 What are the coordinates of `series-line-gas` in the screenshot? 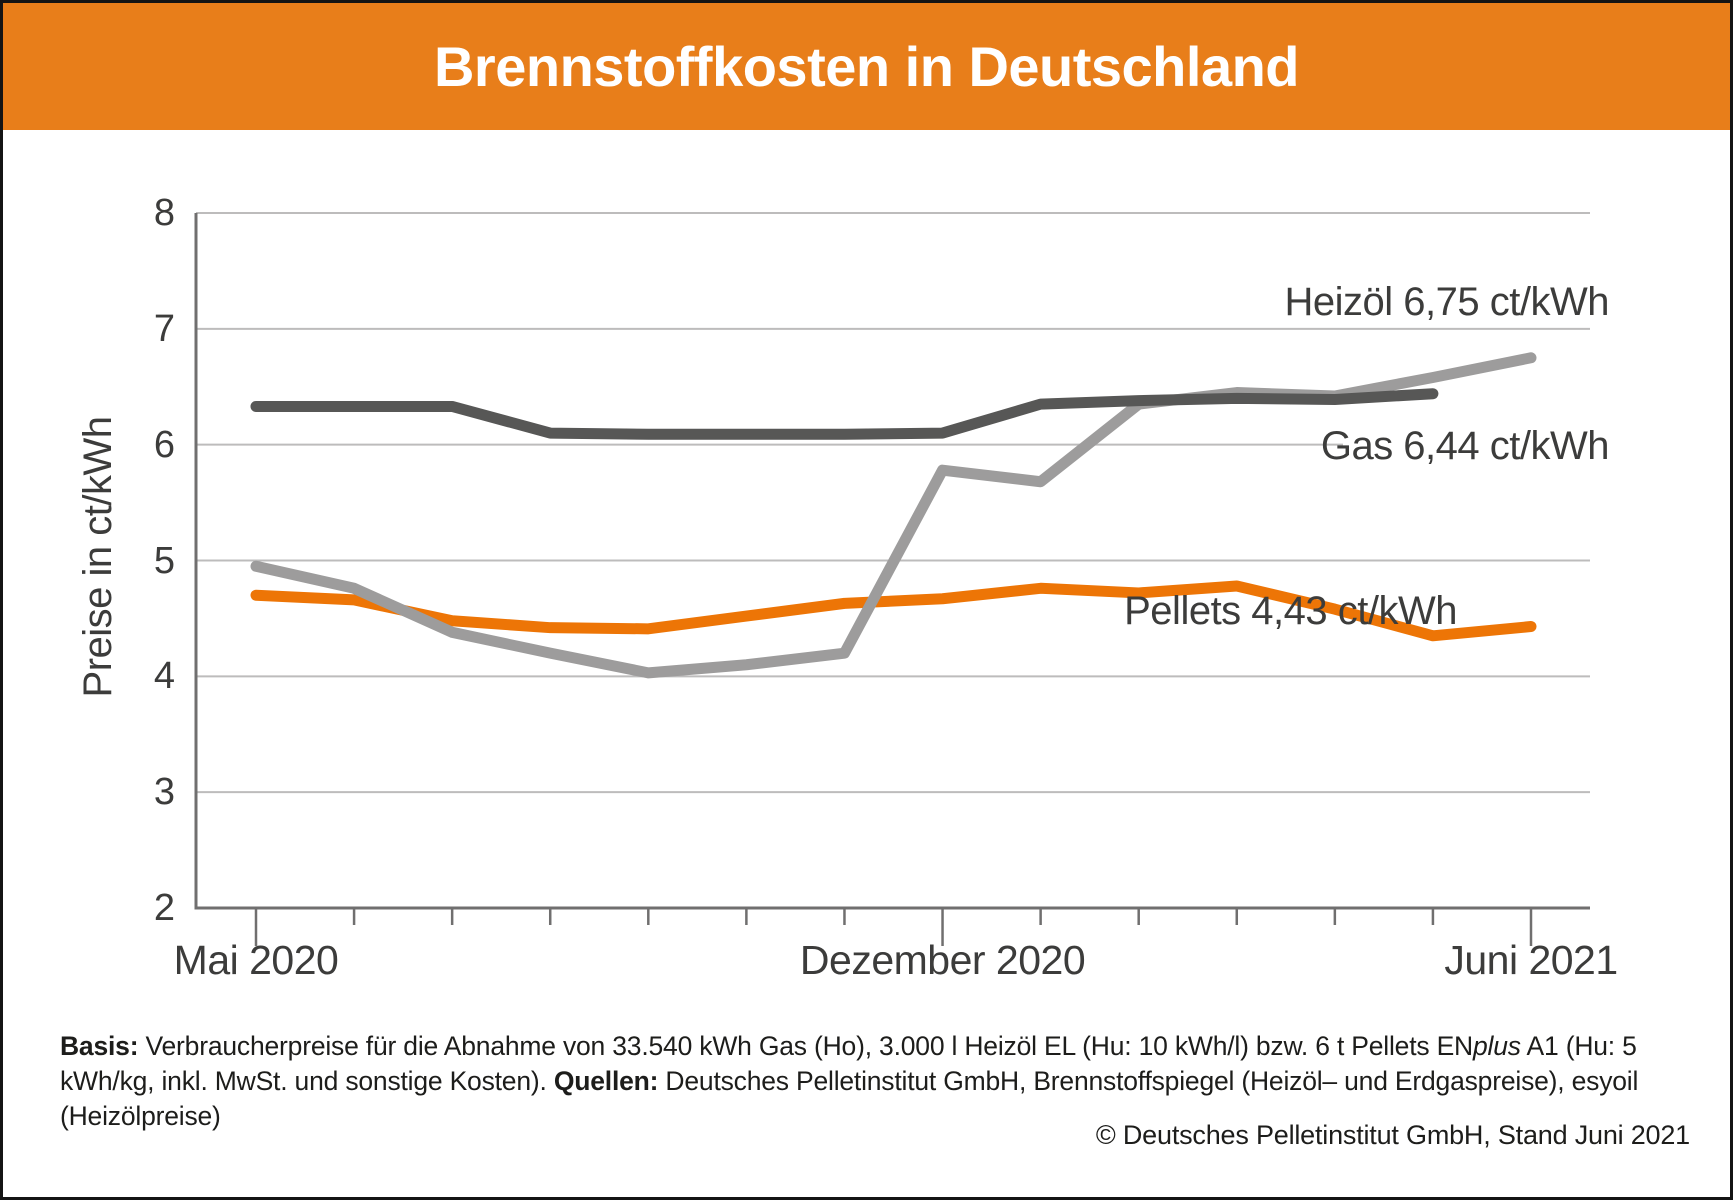 It's located at (844, 414).